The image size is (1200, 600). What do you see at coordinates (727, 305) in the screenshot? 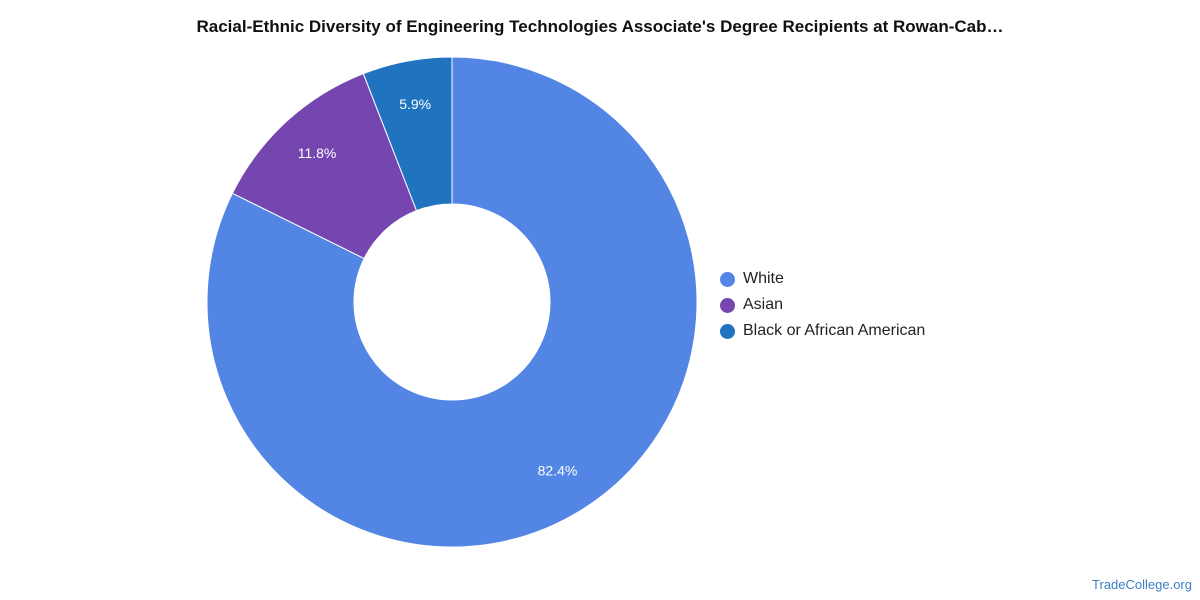
I see `legend-swatch-asian` at bounding box center [727, 305].